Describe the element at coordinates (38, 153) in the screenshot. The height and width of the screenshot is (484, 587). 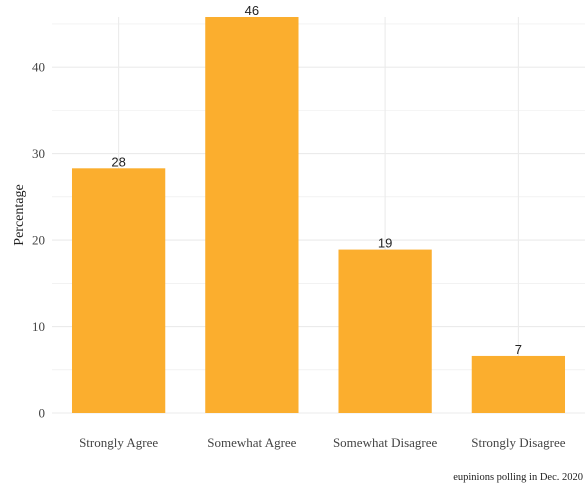
I see `y-tick-label: 30` at that location.